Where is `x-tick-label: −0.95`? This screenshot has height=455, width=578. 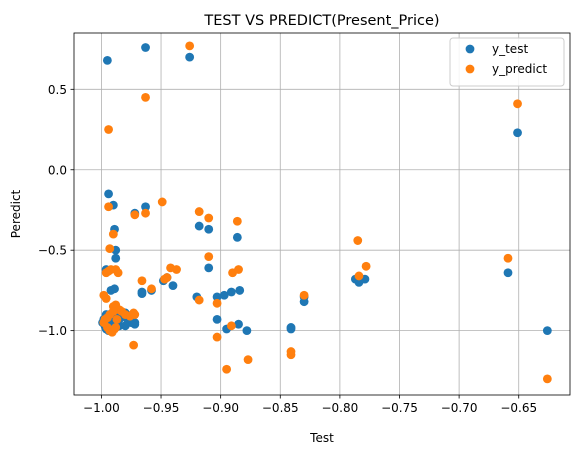 x-tick-label: −0.95 is located at coordinates (161, 408).